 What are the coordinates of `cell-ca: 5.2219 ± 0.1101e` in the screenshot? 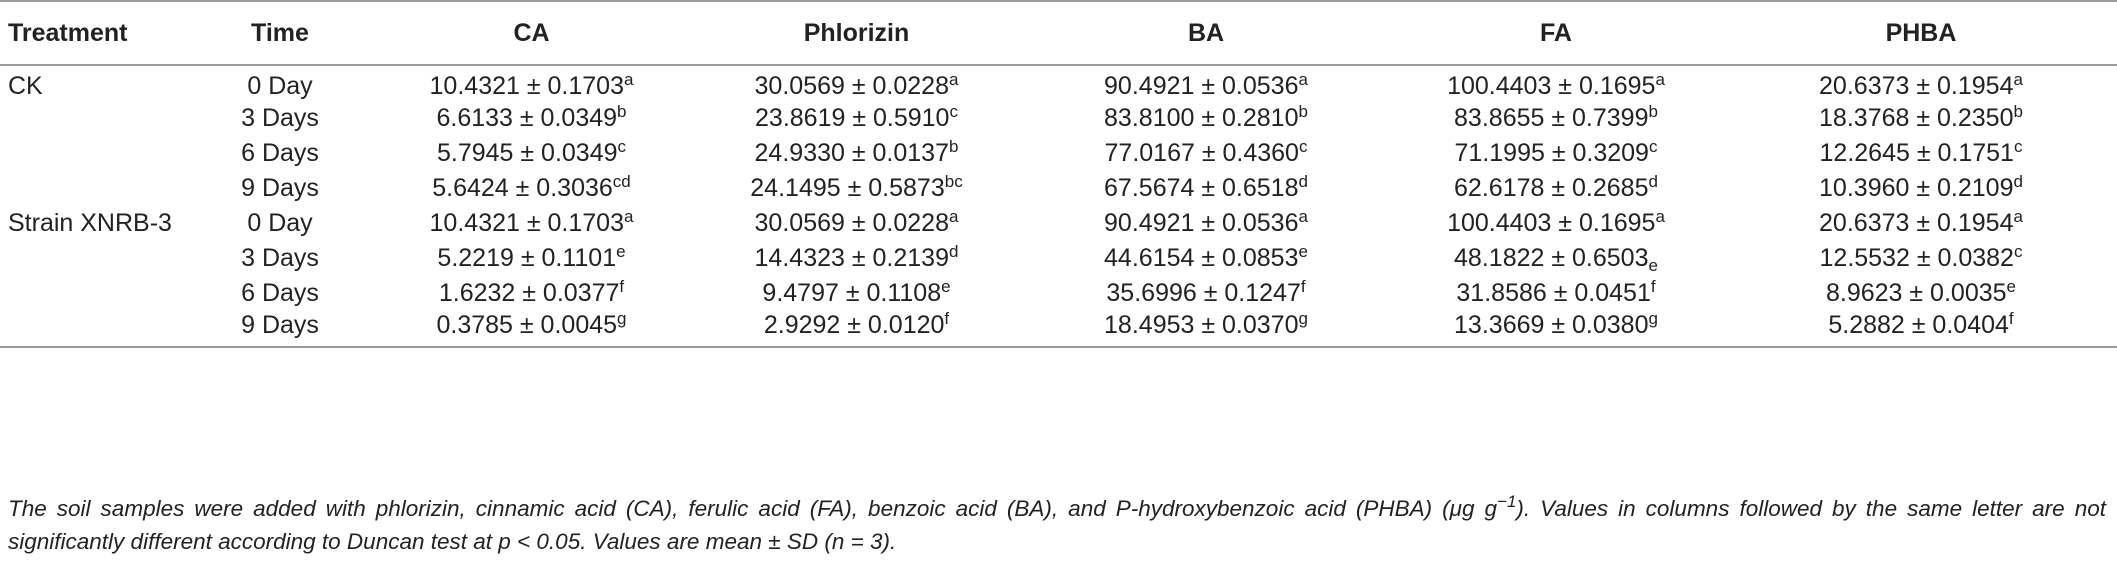 It's located at (531, 258).